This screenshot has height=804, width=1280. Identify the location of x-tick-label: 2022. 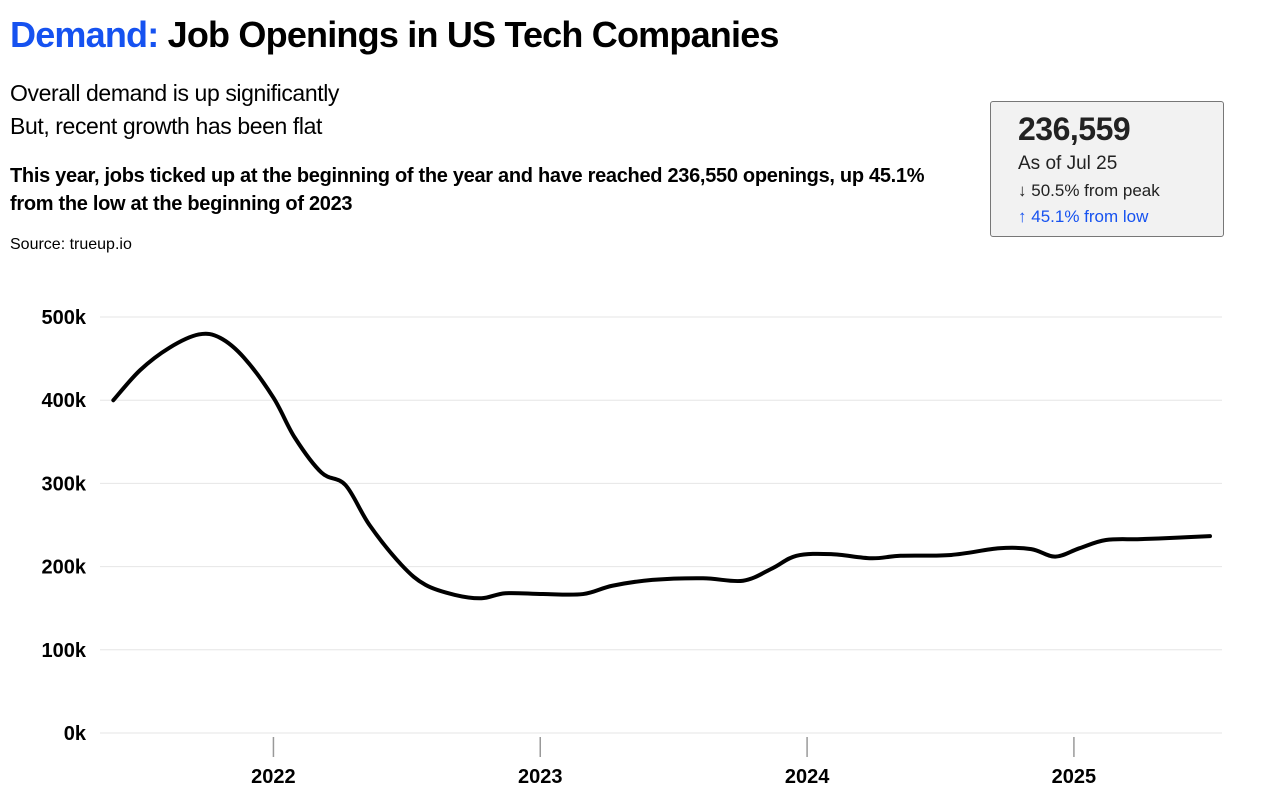
(273, 777).